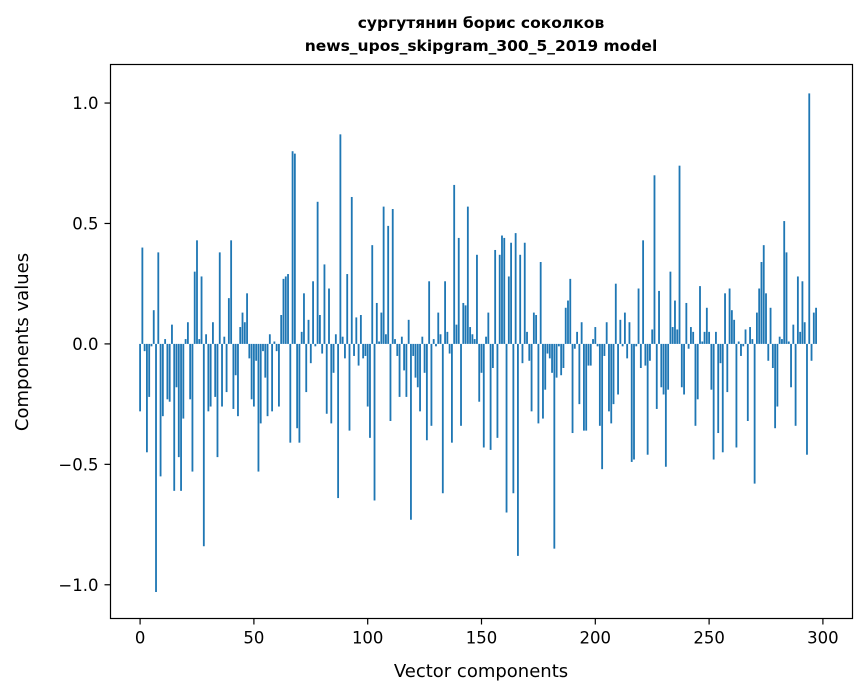 This screenshot has width=867, height=696. What do you see at coordinates (85, 344) in the screenshot?
I see `y-tick-label: 0.0` at bounding box center [85, 344].